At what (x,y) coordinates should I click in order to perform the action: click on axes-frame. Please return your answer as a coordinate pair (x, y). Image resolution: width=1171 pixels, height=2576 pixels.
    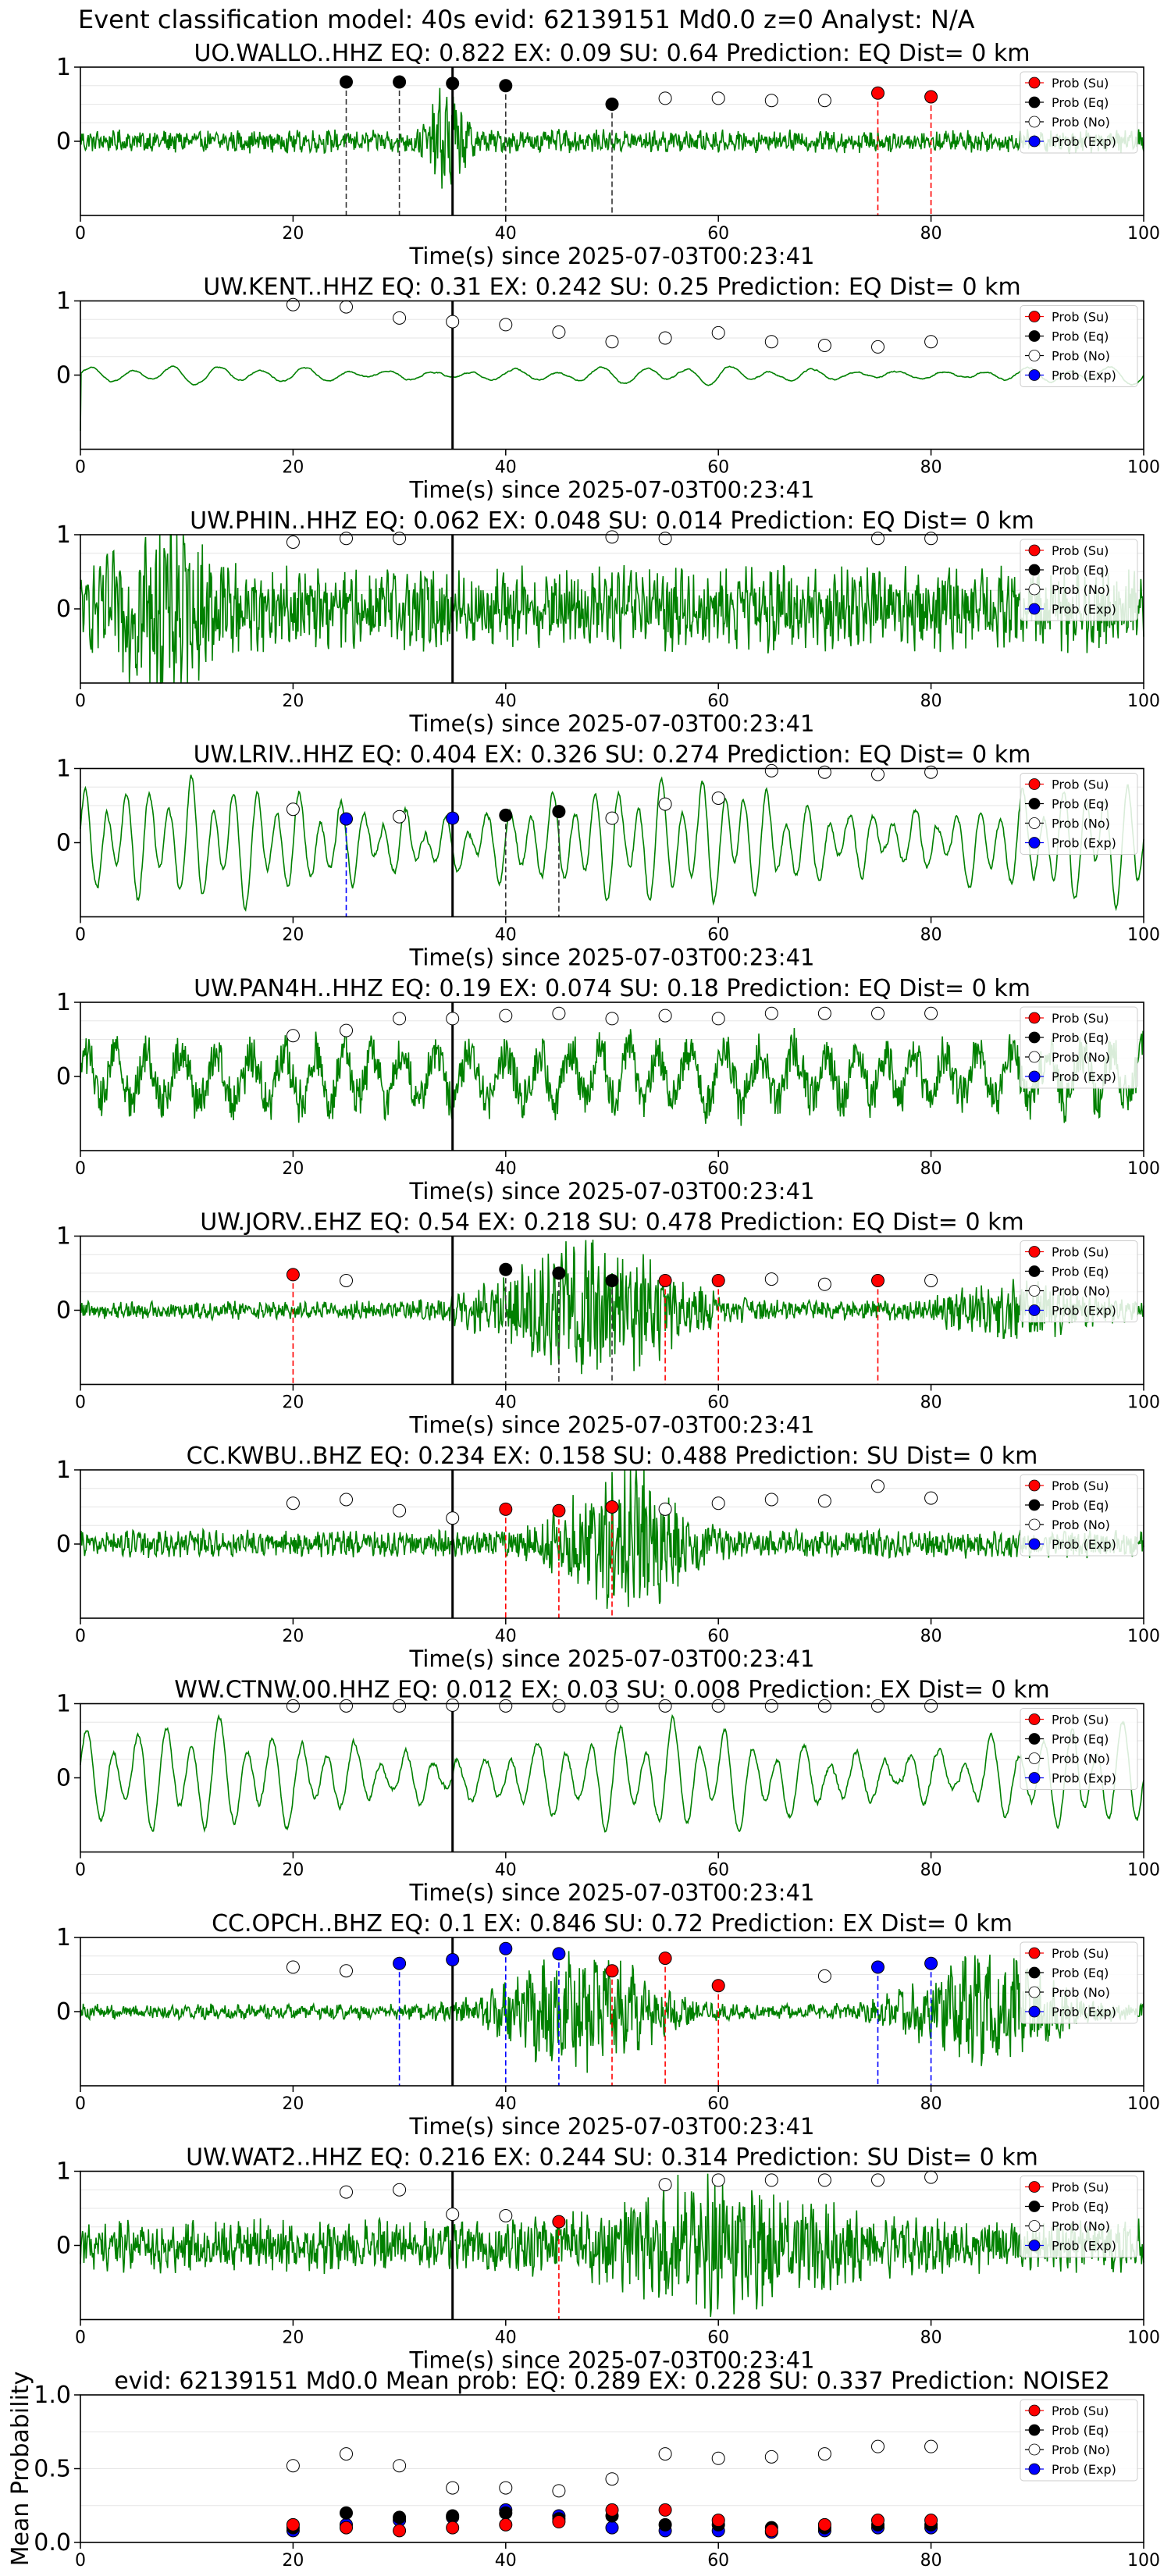
    Looking at the image, I should click on (612, 375).